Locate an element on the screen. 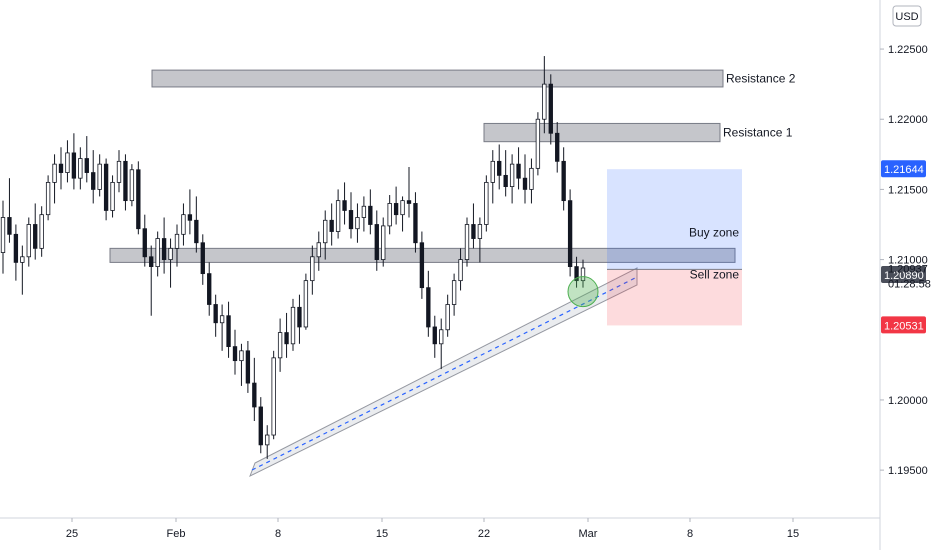 This screenshot has width=932, height=550. long-position-tool: Buy zone Sell zone is located at coordinates (674, 247).